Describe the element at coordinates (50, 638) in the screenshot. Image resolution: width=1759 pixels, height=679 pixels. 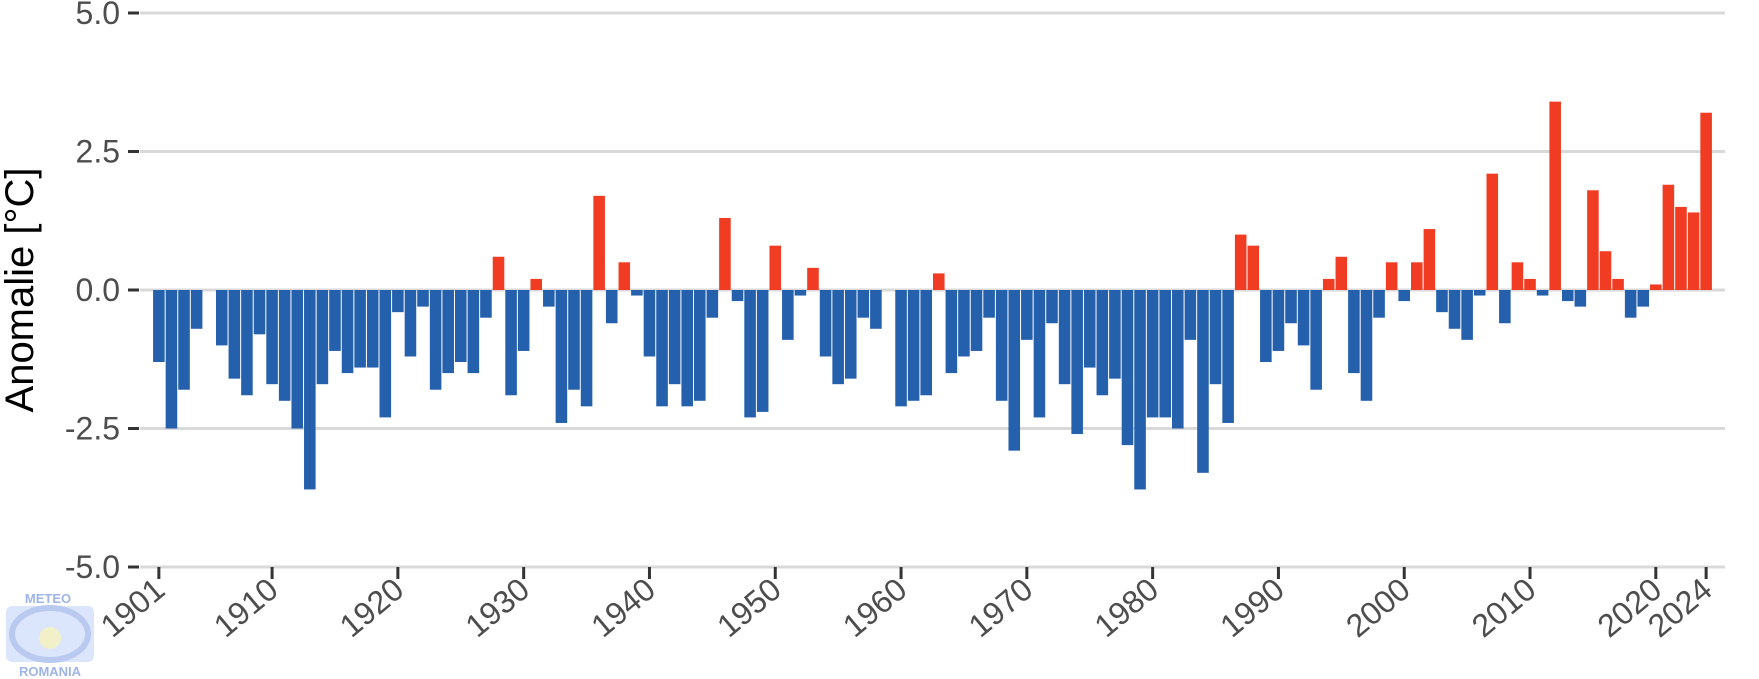
I see `logo-sun-icon` at that location.